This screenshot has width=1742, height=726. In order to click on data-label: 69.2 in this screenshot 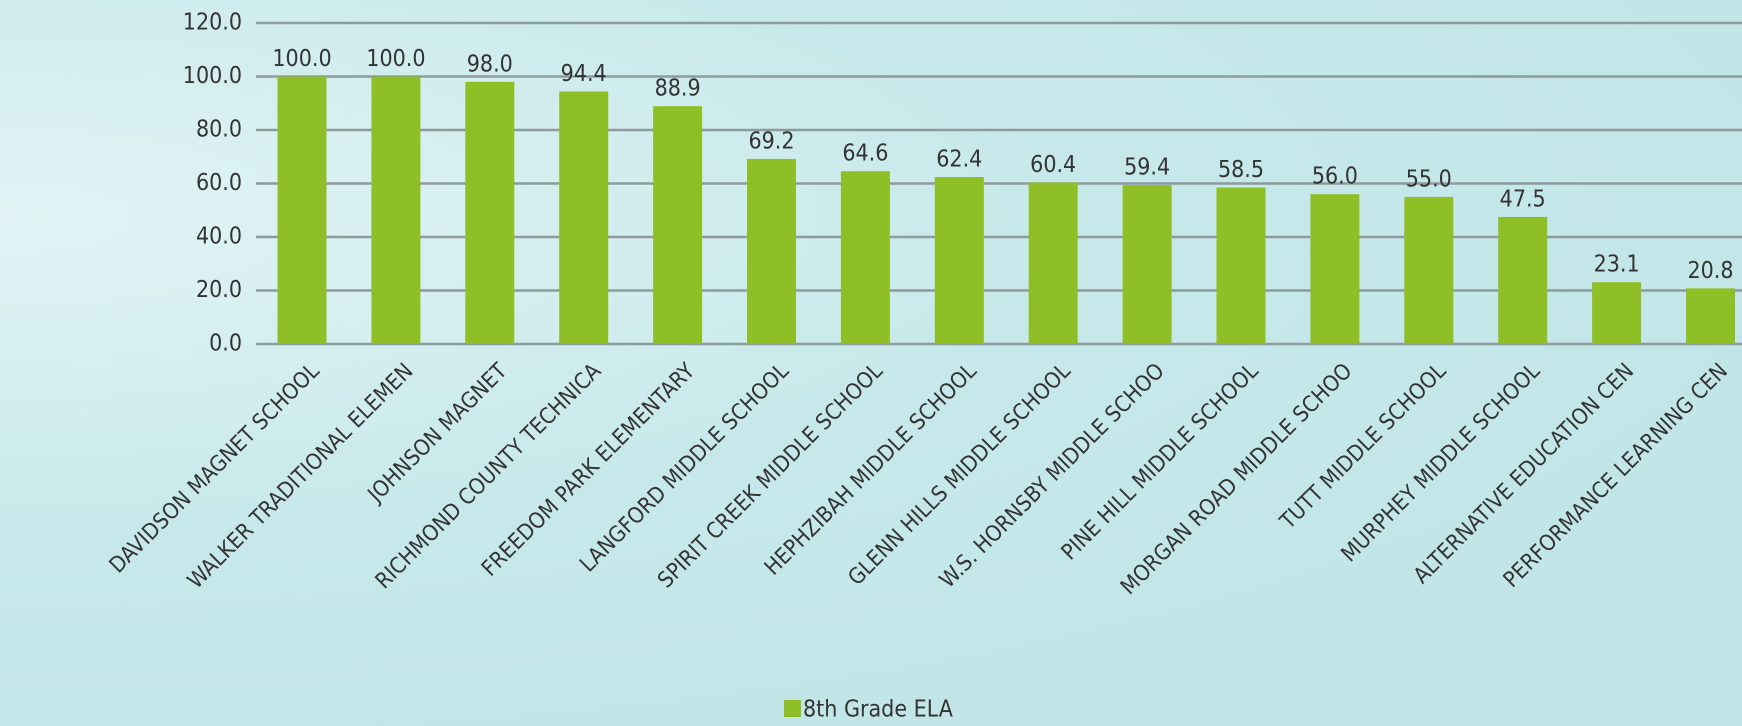, I will do `click(771, 141)`.